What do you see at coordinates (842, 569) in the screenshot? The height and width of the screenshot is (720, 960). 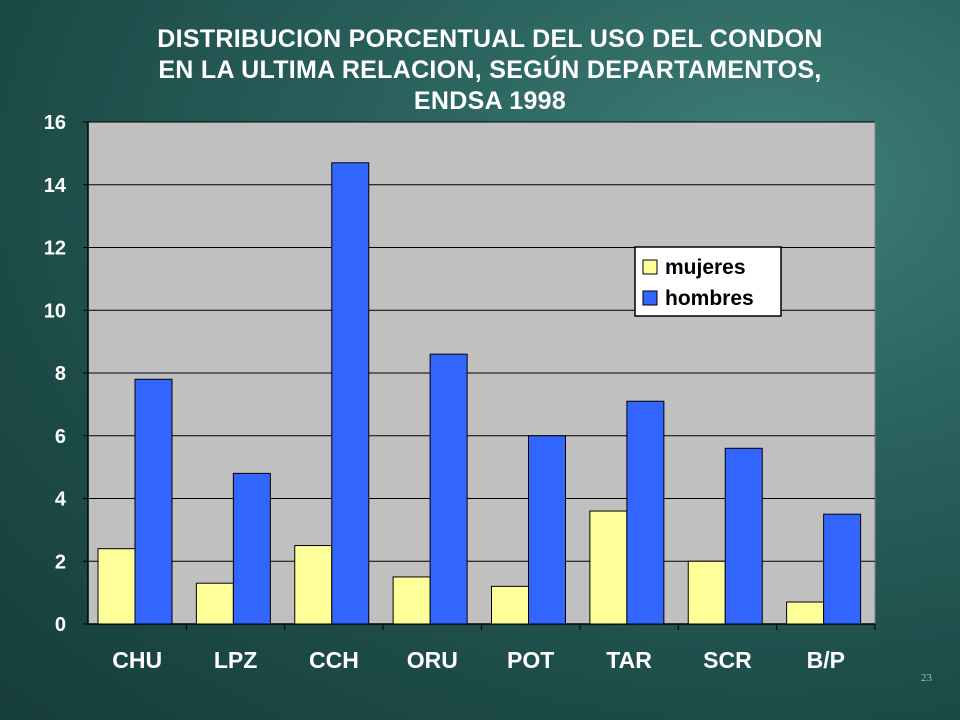 I see `bar-hombres-bp` at bounding box center [842, 569].